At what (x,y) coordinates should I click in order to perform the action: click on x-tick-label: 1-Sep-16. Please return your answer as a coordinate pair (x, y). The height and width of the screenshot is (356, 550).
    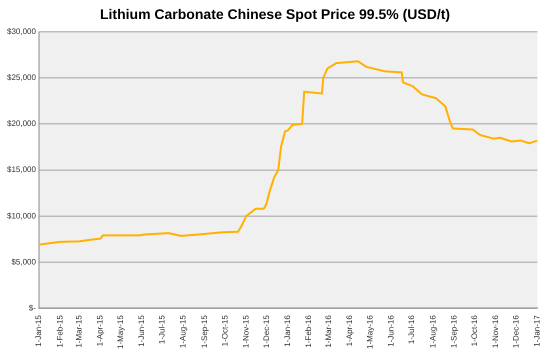
    Looking at the image, I should click on (453, 331).